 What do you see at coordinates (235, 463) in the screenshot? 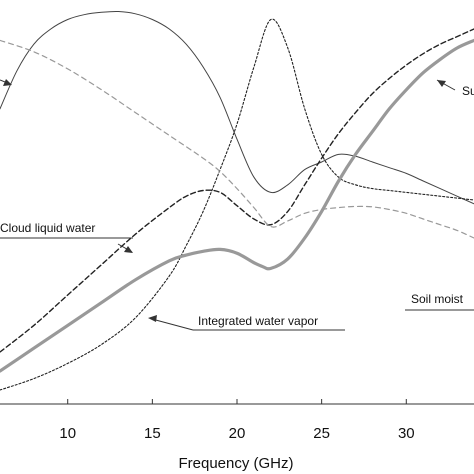
I see `x-axis-title: Frequency (GHz)` at bounding box center [235, 463].